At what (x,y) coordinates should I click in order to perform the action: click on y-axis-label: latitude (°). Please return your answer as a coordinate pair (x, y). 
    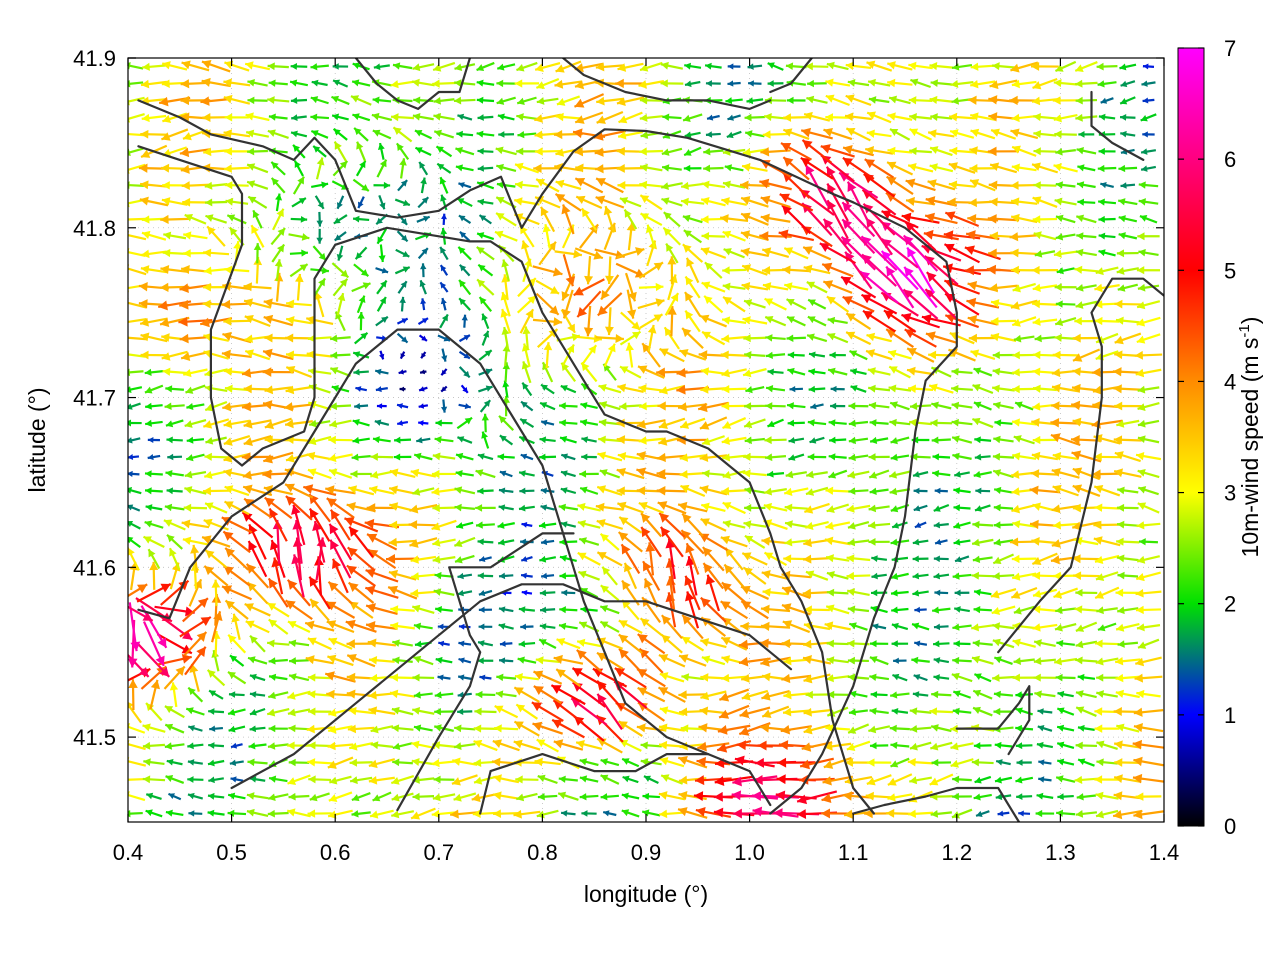
    Looking at the image, I should click on (37, 439).